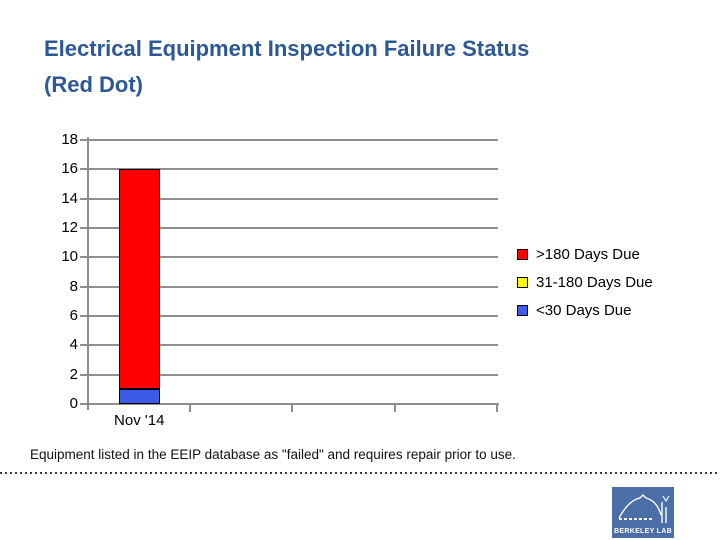  What do you see at coordinates (293, 404) in the screenshot?
I see `x-axis-line` at bounding box center [293, 404].